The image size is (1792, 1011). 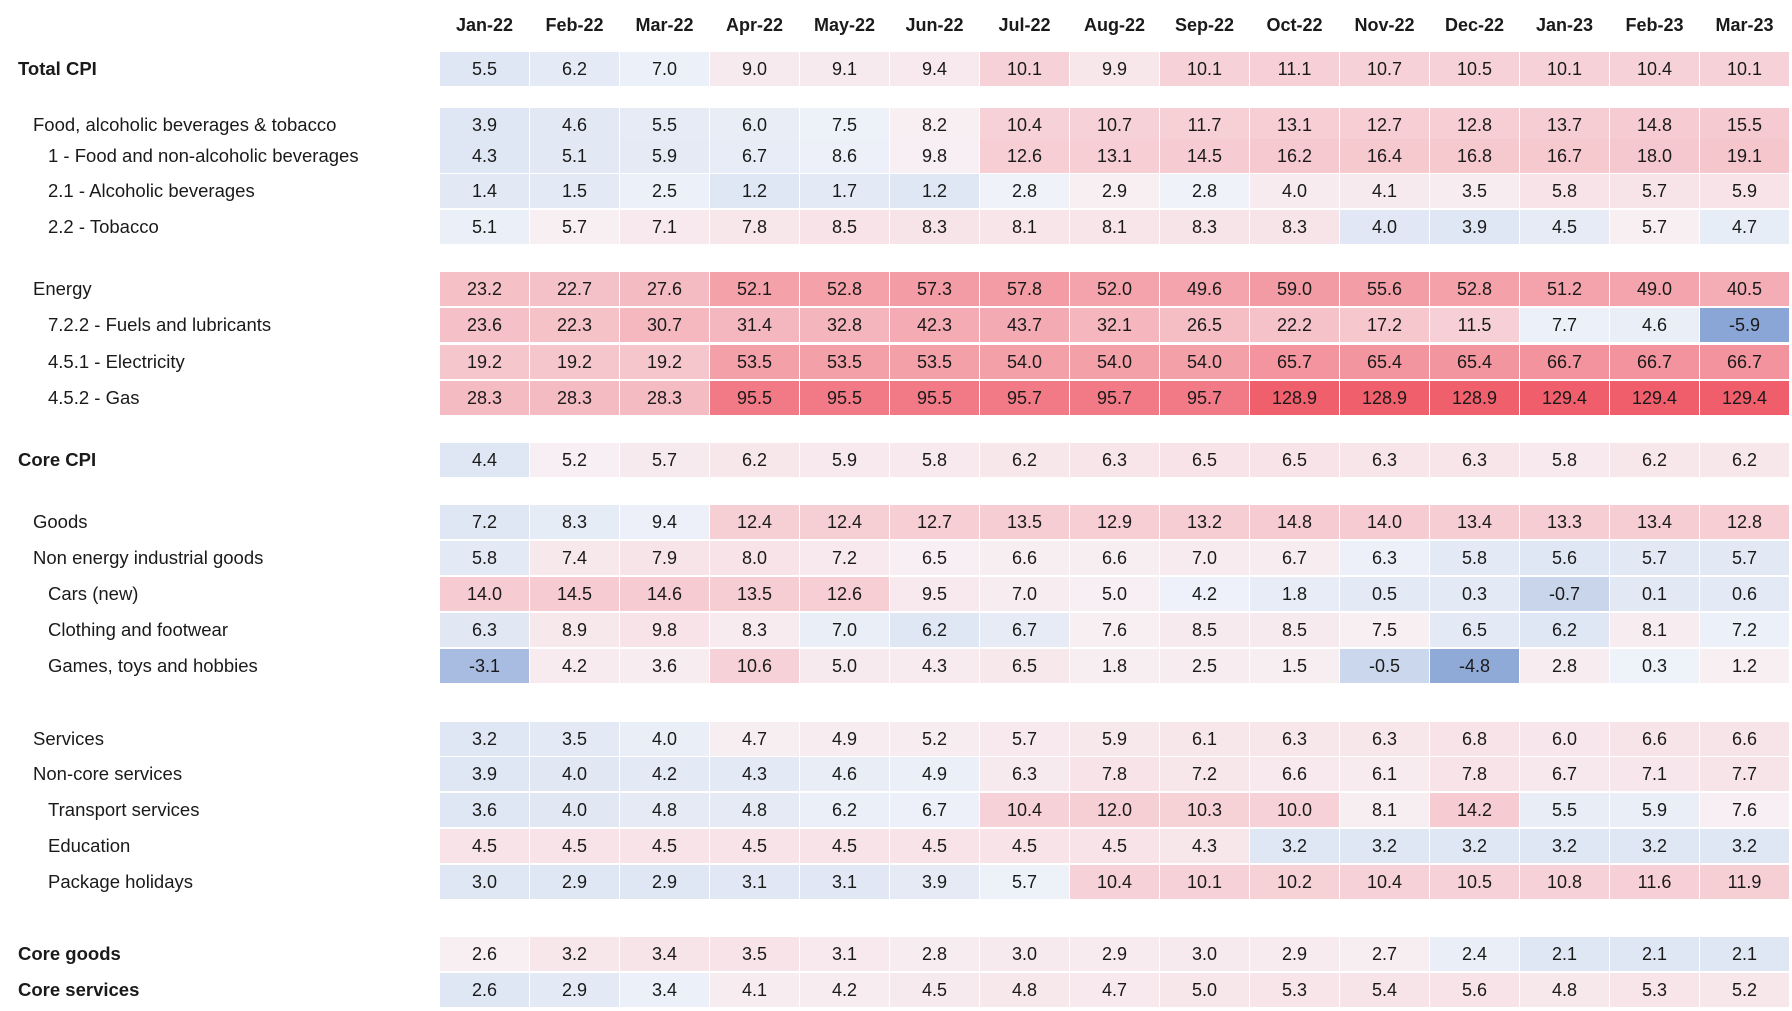 What do you see at coordinates (1654, 25) in the screenshot?
I see `column-header: Feb-23` at bounding box center [1654, 25].